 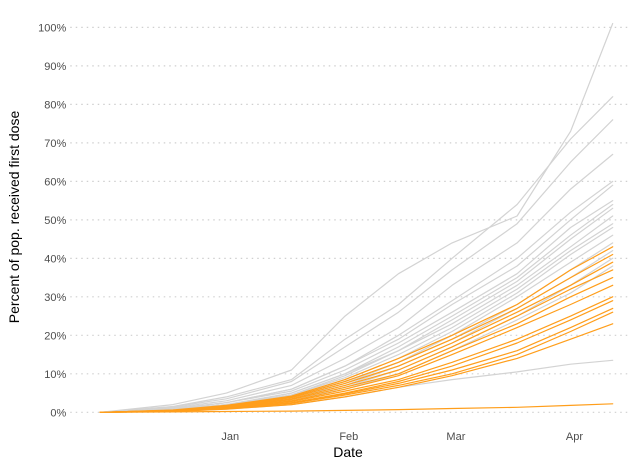 What do you see at coordinates (55, 298) in the screenshot?
I see `y-tick-label: 30%` at bounding box center [55, 298].